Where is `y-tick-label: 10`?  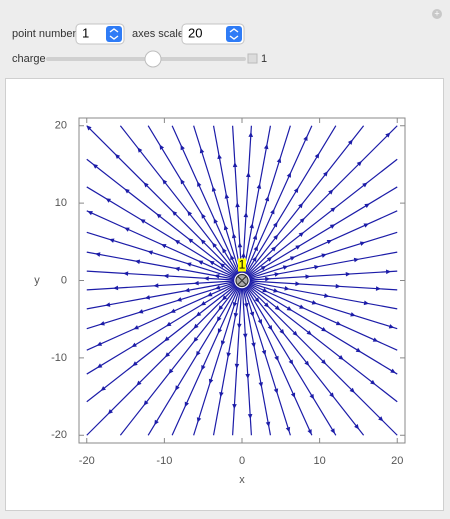
y-tick-label: 10 is located at coordinates (61, 203).